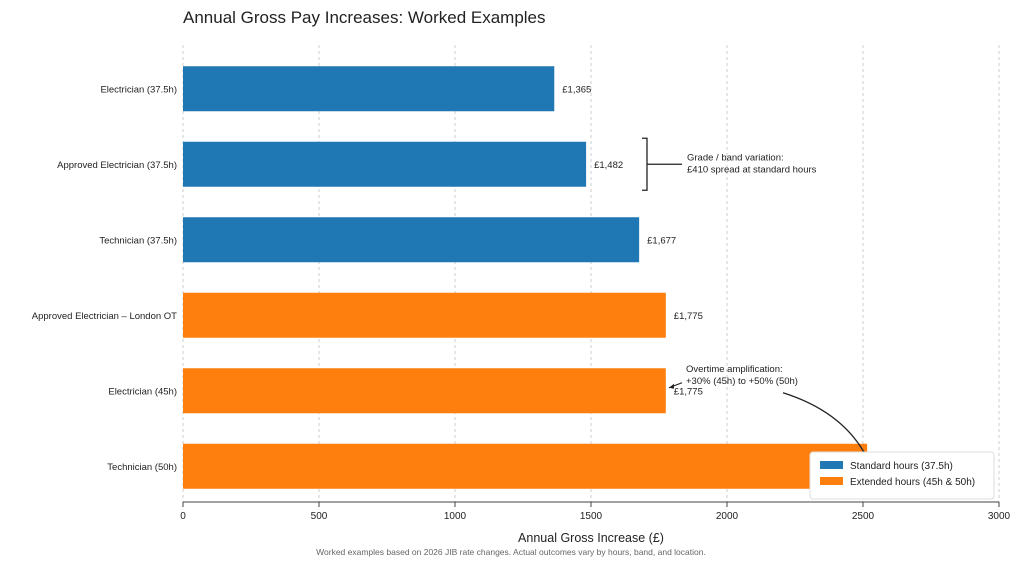 This screenshot has height=573, width=1024. What do you see at coordinates (104, 316) in the screenshot?
I see `y-tick-label: Approved Electrician – London OT` at bounding box center [104, 316].